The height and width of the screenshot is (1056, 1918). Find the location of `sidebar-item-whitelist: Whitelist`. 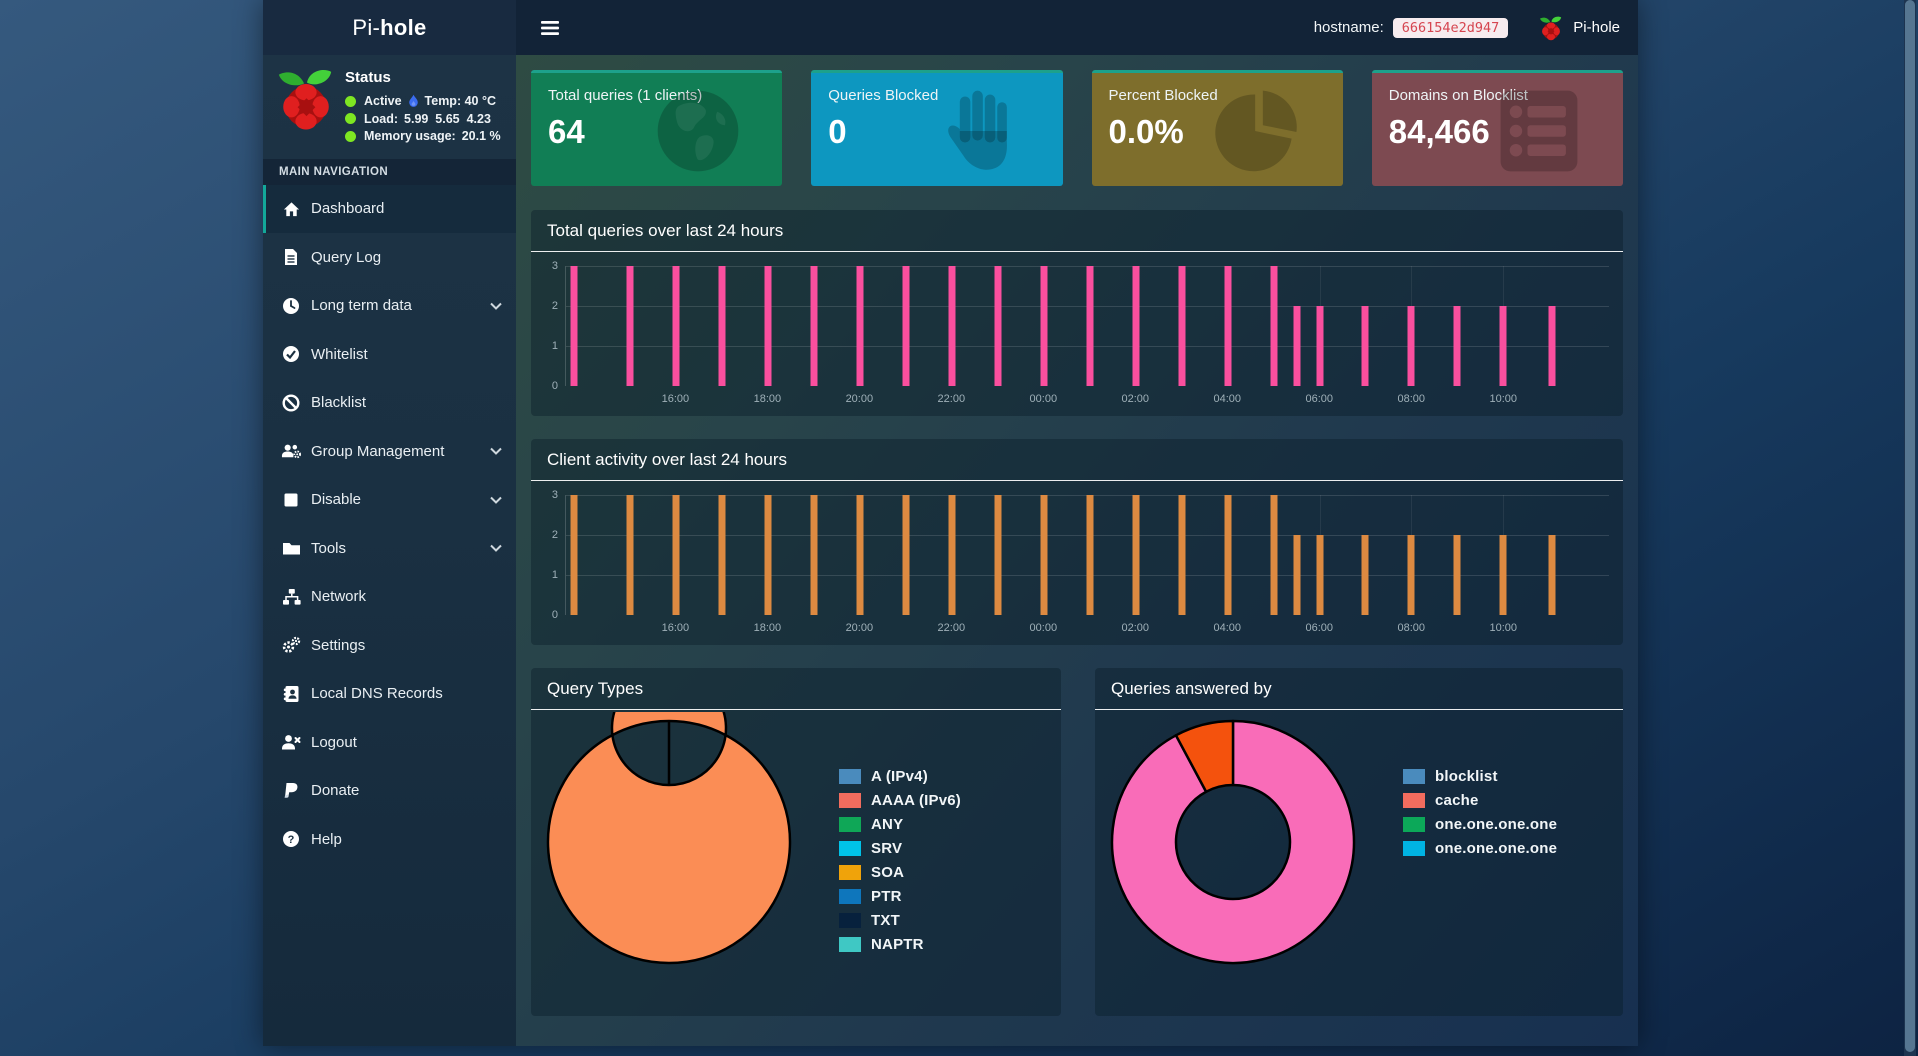

sidebar-item-whitelist: Whitelist is located at coordinates (389, 354).